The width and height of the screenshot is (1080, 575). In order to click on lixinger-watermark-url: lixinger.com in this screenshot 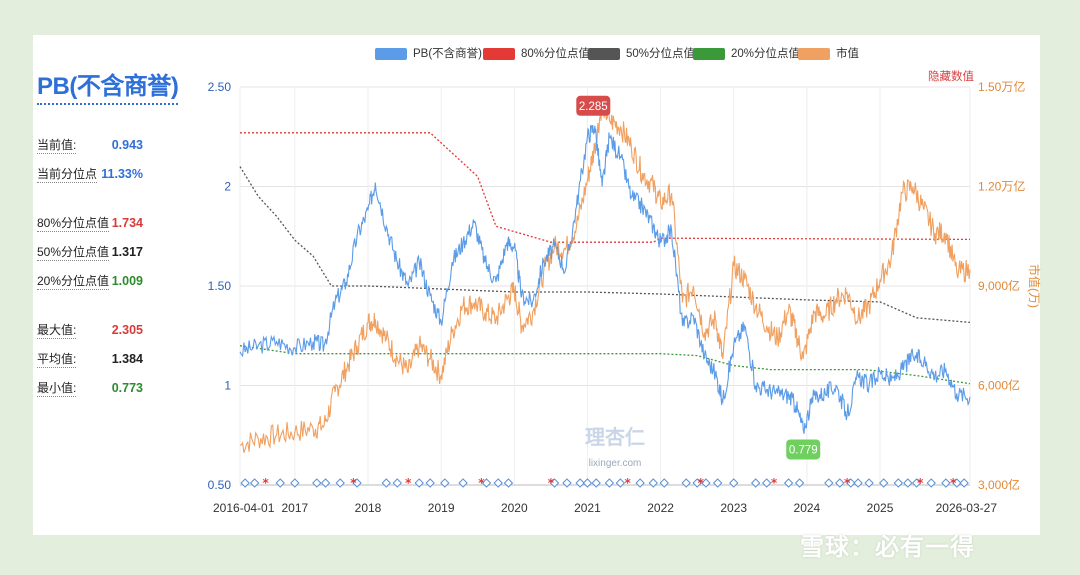, I will do `click(615, 463)`.